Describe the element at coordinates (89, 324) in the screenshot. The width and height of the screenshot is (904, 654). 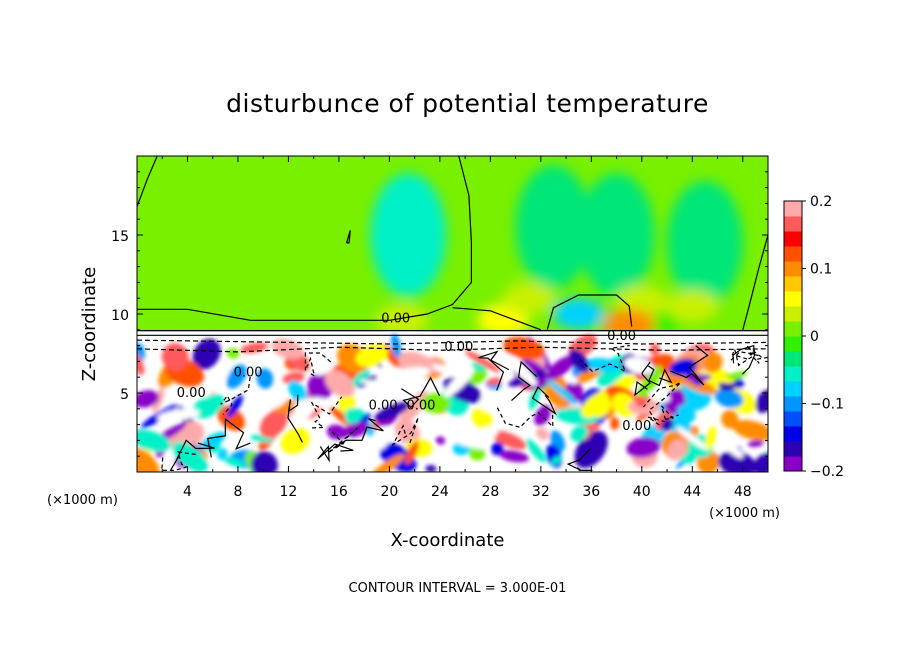
I see `y-axis-label: Z-coordinate` at that location.